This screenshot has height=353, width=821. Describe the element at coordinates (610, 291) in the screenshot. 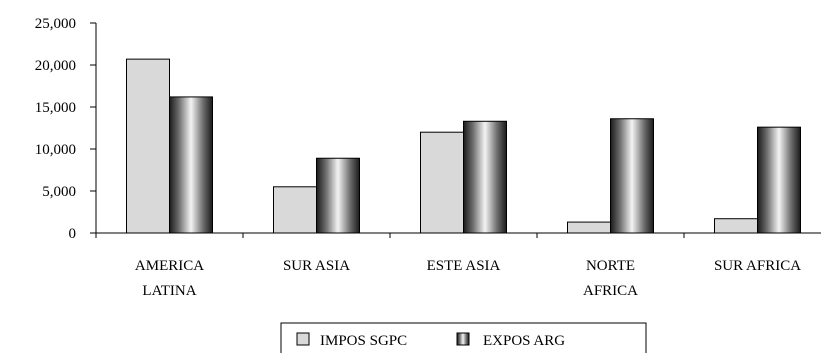

I see `x-category-label: AFRICA` at that location.